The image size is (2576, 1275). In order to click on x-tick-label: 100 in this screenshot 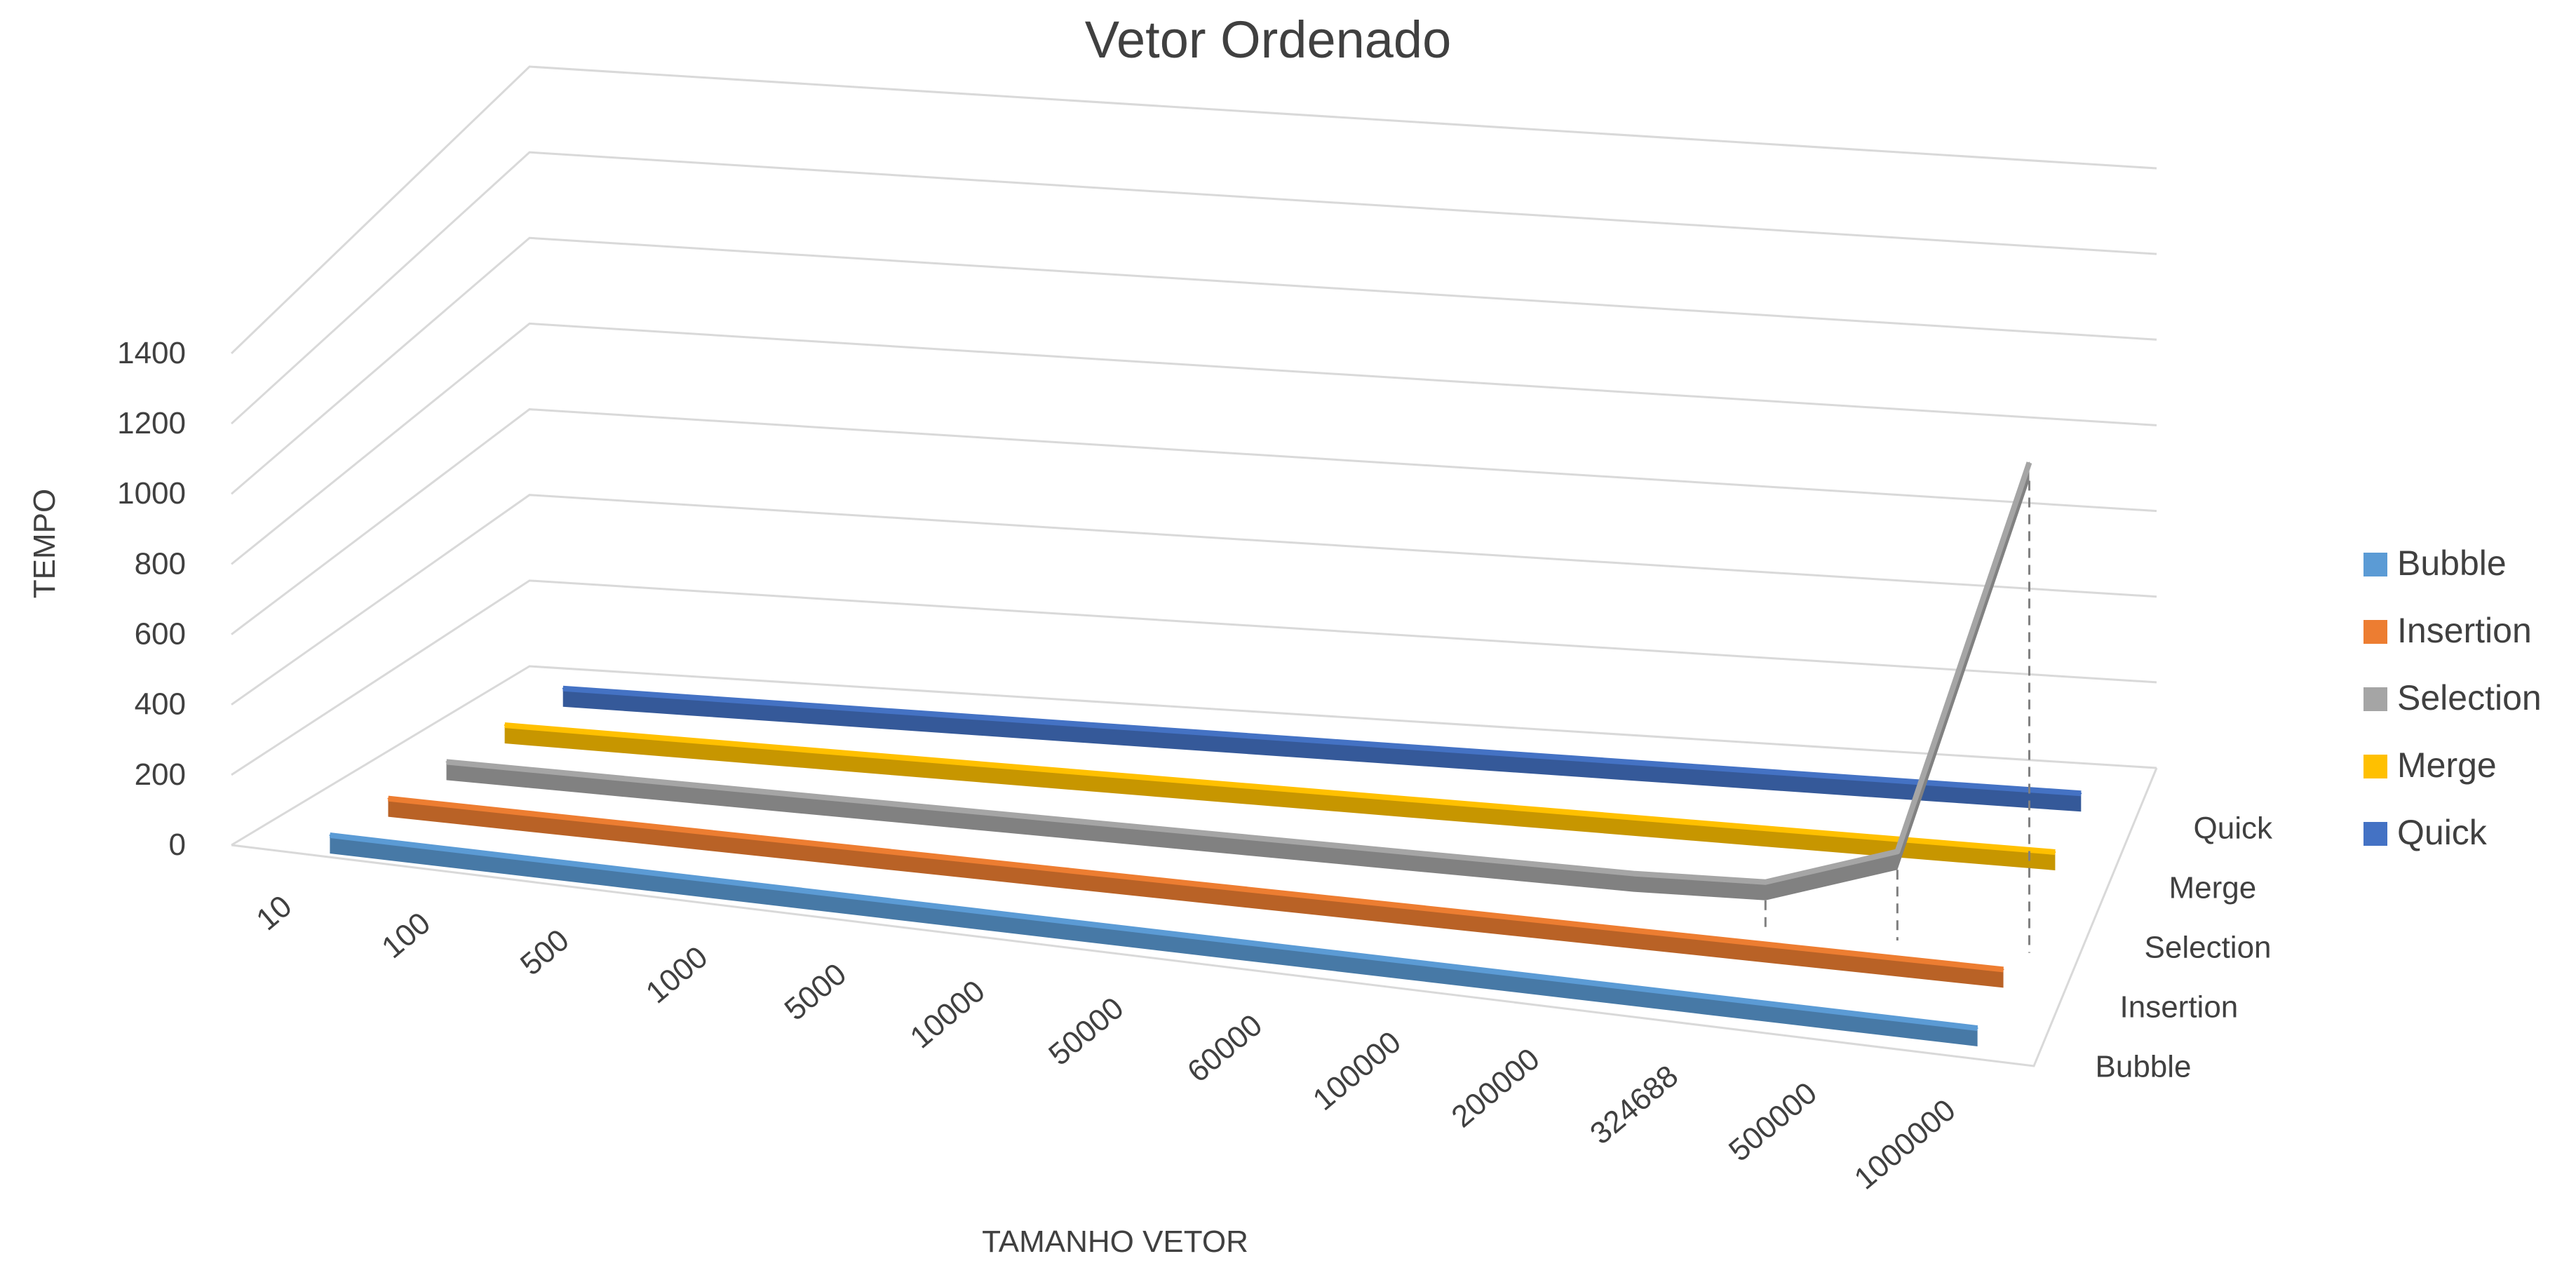, I will do `click(406, 935)`.